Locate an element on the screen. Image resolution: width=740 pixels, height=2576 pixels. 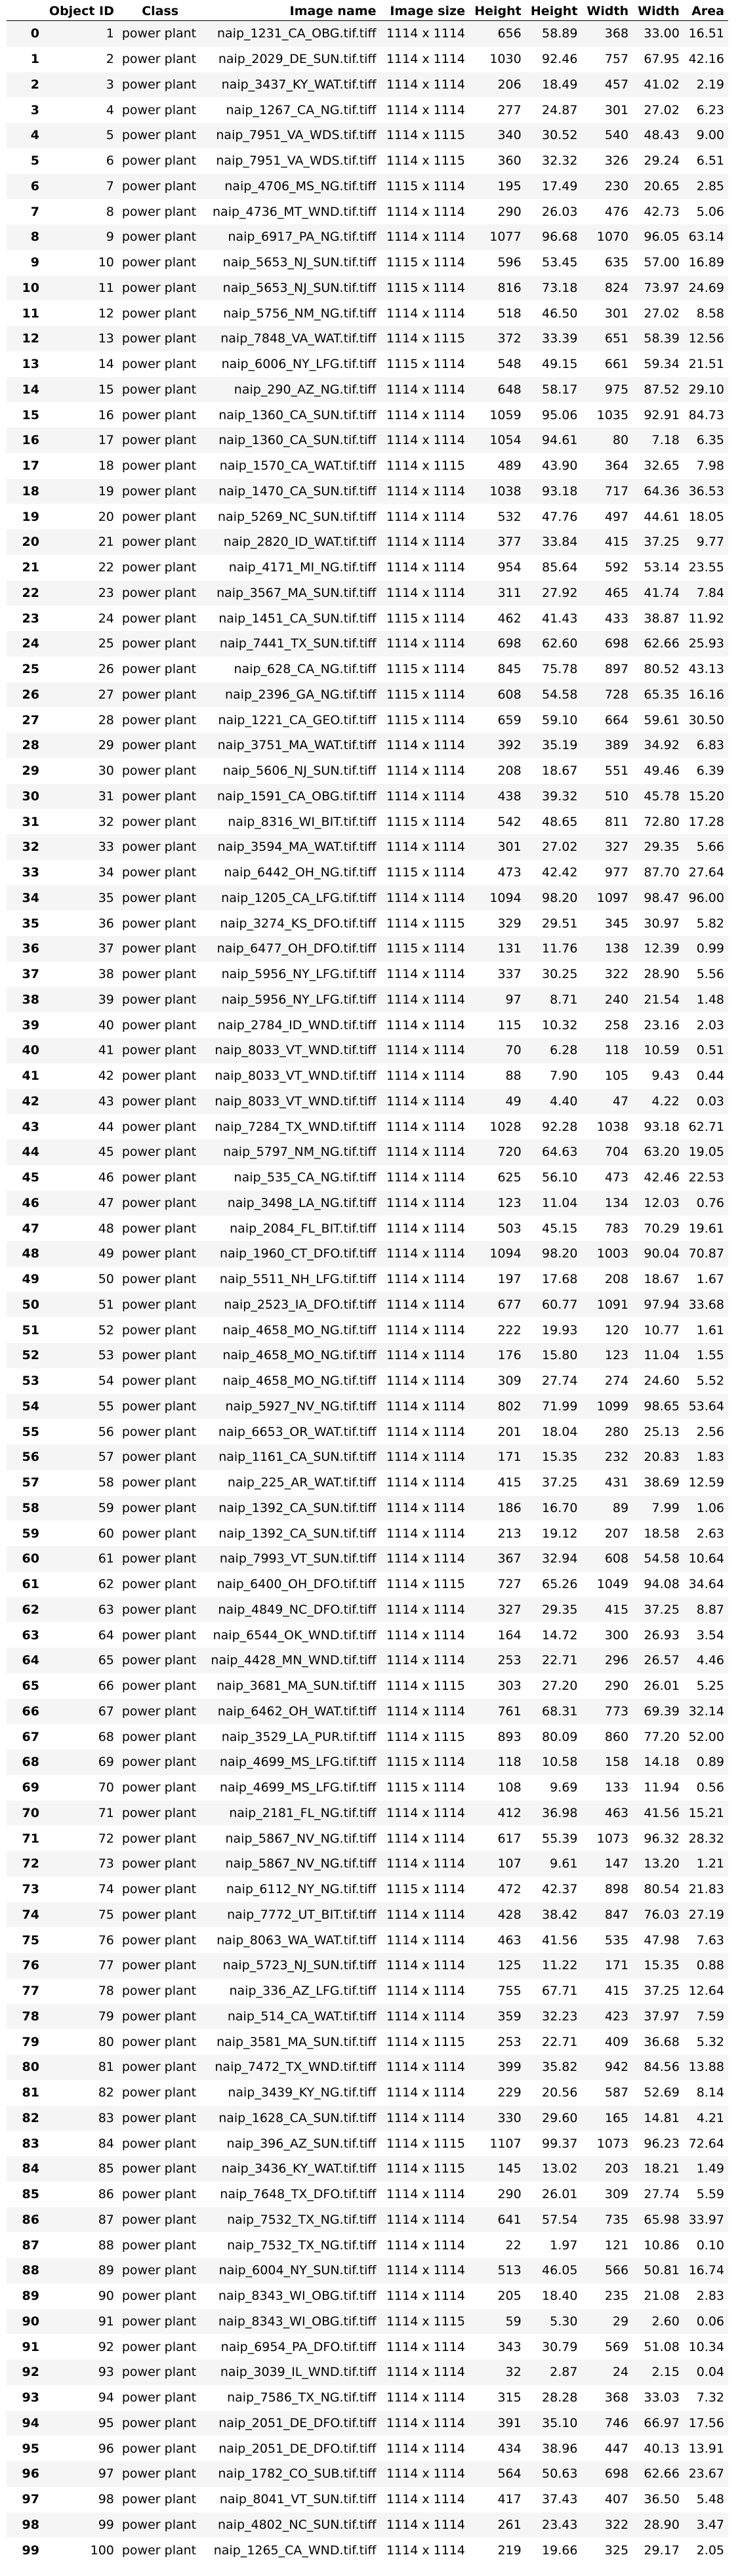
cell-width-pct: 44.61 is located at coordinates (658, 516).